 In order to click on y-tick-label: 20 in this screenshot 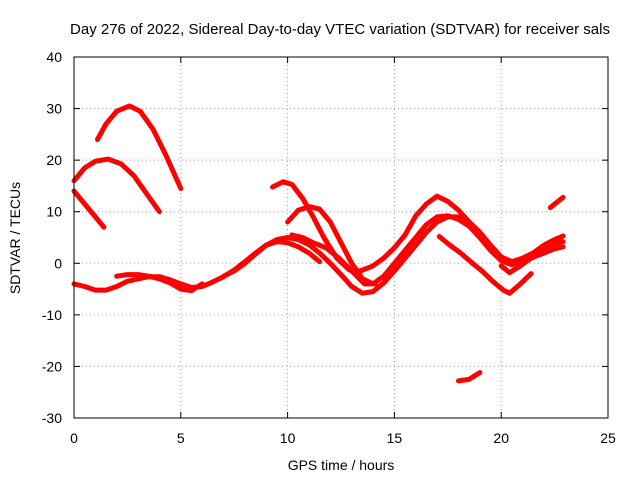, I will do `click(54, 160)`.